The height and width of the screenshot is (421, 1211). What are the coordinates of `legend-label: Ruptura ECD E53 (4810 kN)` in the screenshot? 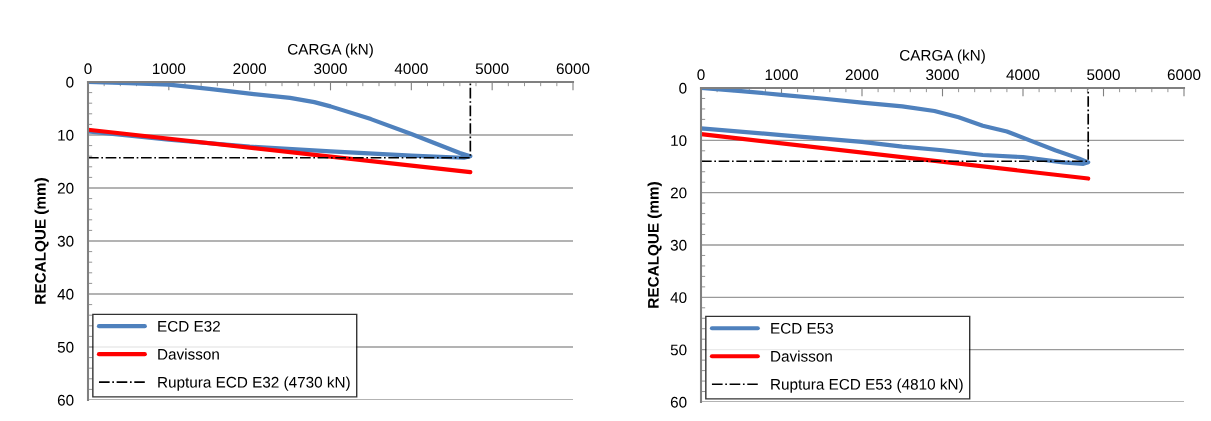 It's located at (867, 385).